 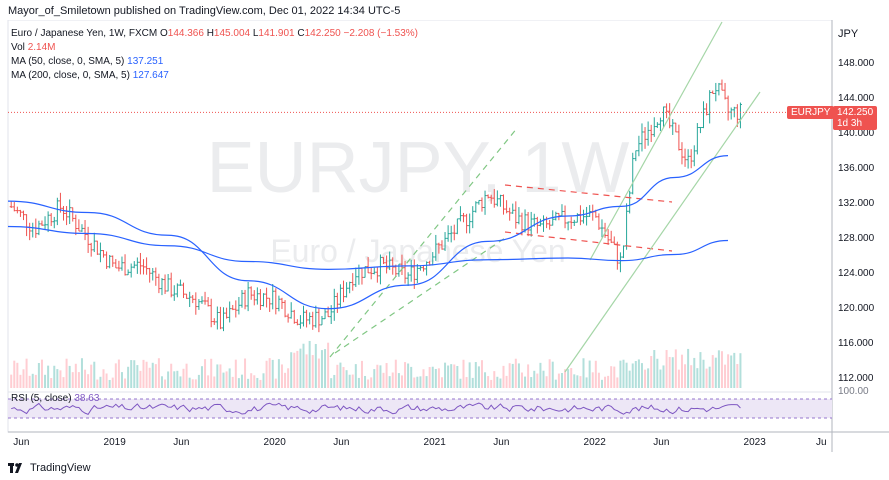 What do you see at coordinates (49, 468) in the screenshot?
I see `footer-brand: TradingView` at bounding box center [49, 468].